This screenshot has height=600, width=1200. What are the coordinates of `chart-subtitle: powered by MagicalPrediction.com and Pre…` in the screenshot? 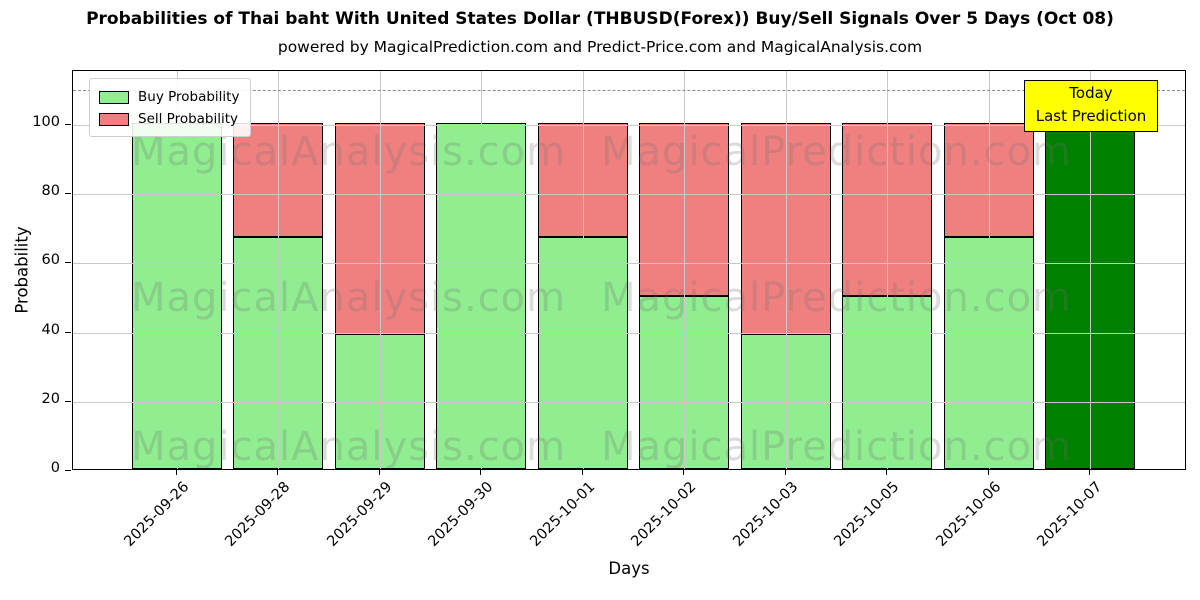 It's located at (600, 47).